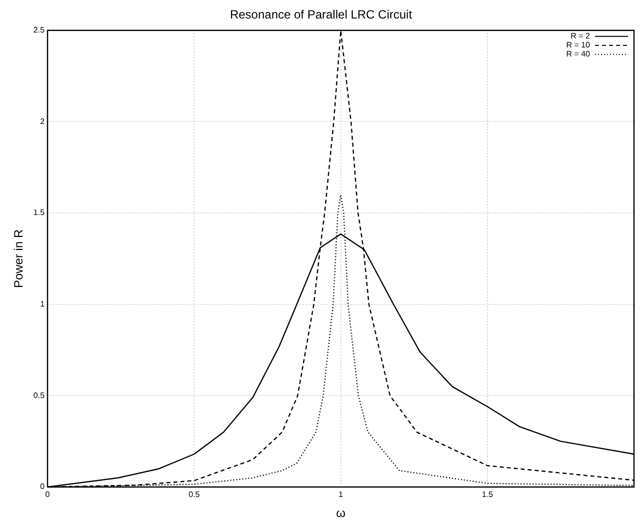 The width and height of the screenshot is (640, 525). Describe the element at coordinates (578, 45) in the screenshot. I see `legend-label: R = 10` at that location.